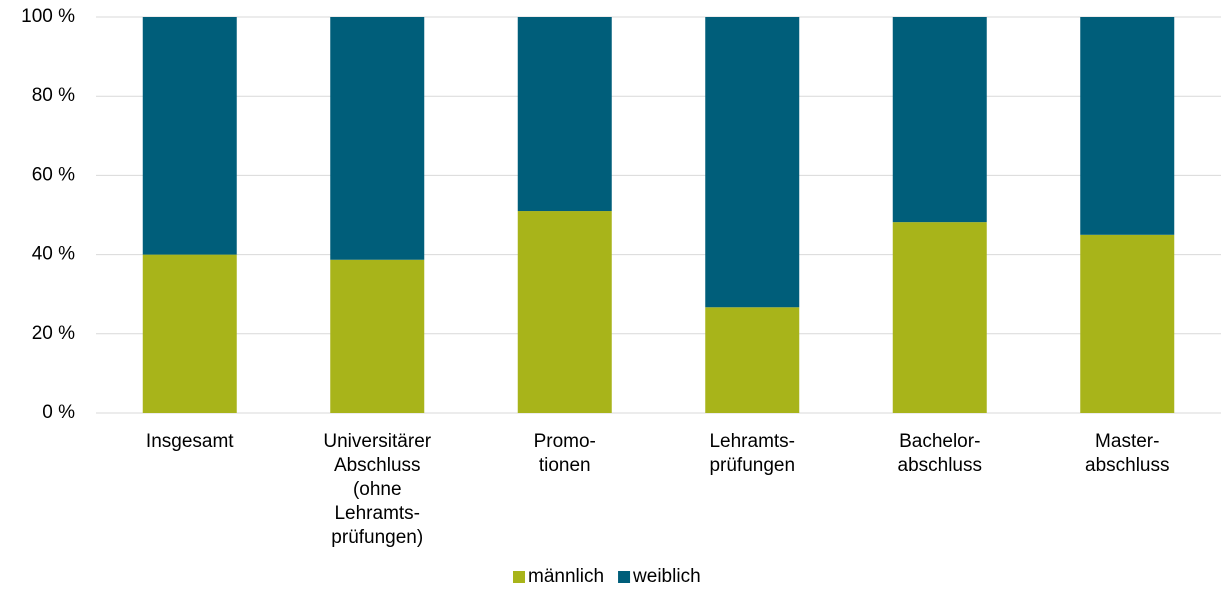 The image size is (1221, 589). I want to click on y-tick-label: 0 %, so click(58, 412).